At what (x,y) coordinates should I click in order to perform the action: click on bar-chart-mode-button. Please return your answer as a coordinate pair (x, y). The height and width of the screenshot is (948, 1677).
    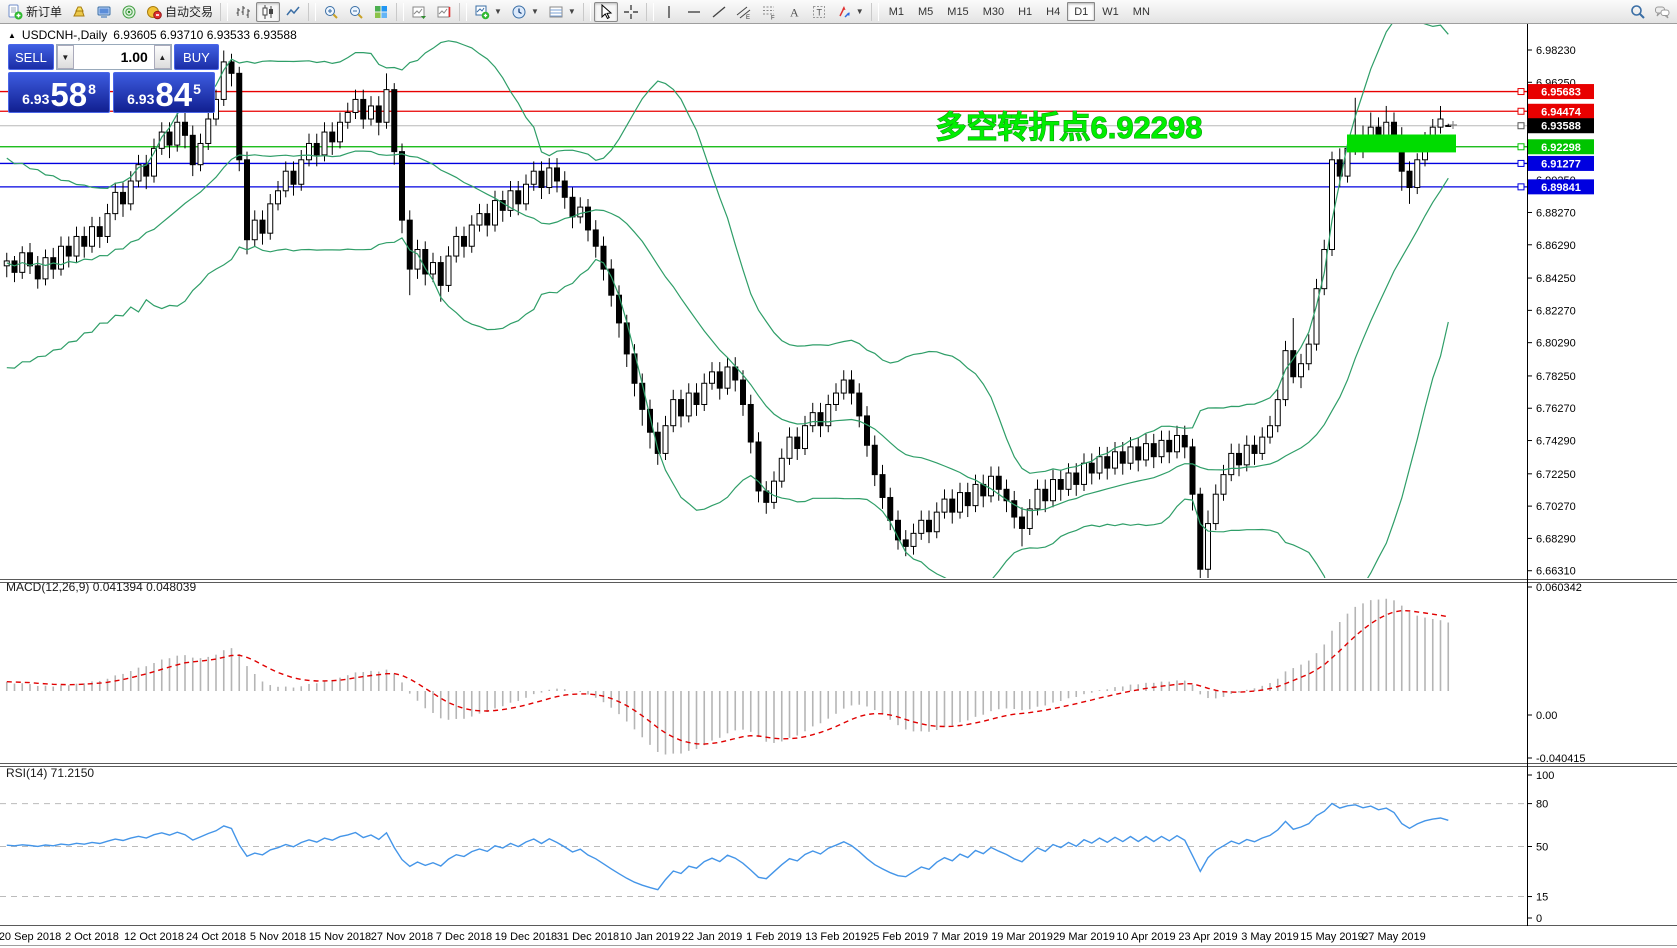
    Looking at the image, I should click on (243, 12).